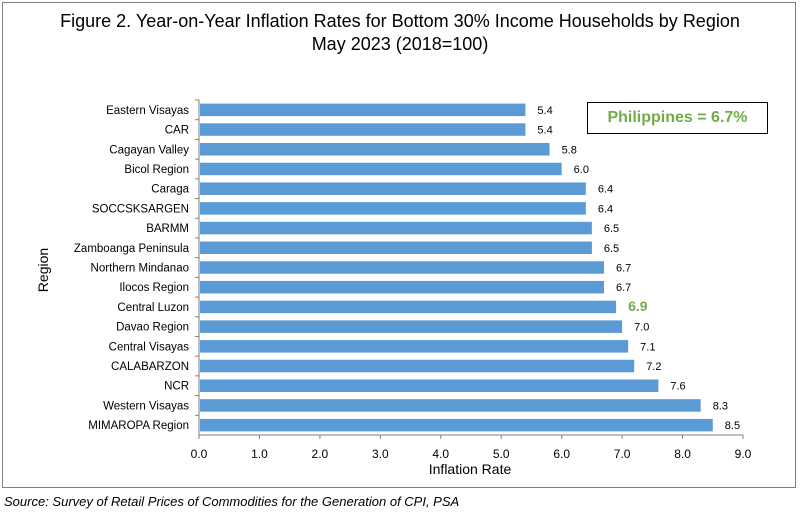  What do you see at coordinates (147, 111) in the screenshot?
I see `category-label: Eastern Visayas` at bounding box center [147, 111].